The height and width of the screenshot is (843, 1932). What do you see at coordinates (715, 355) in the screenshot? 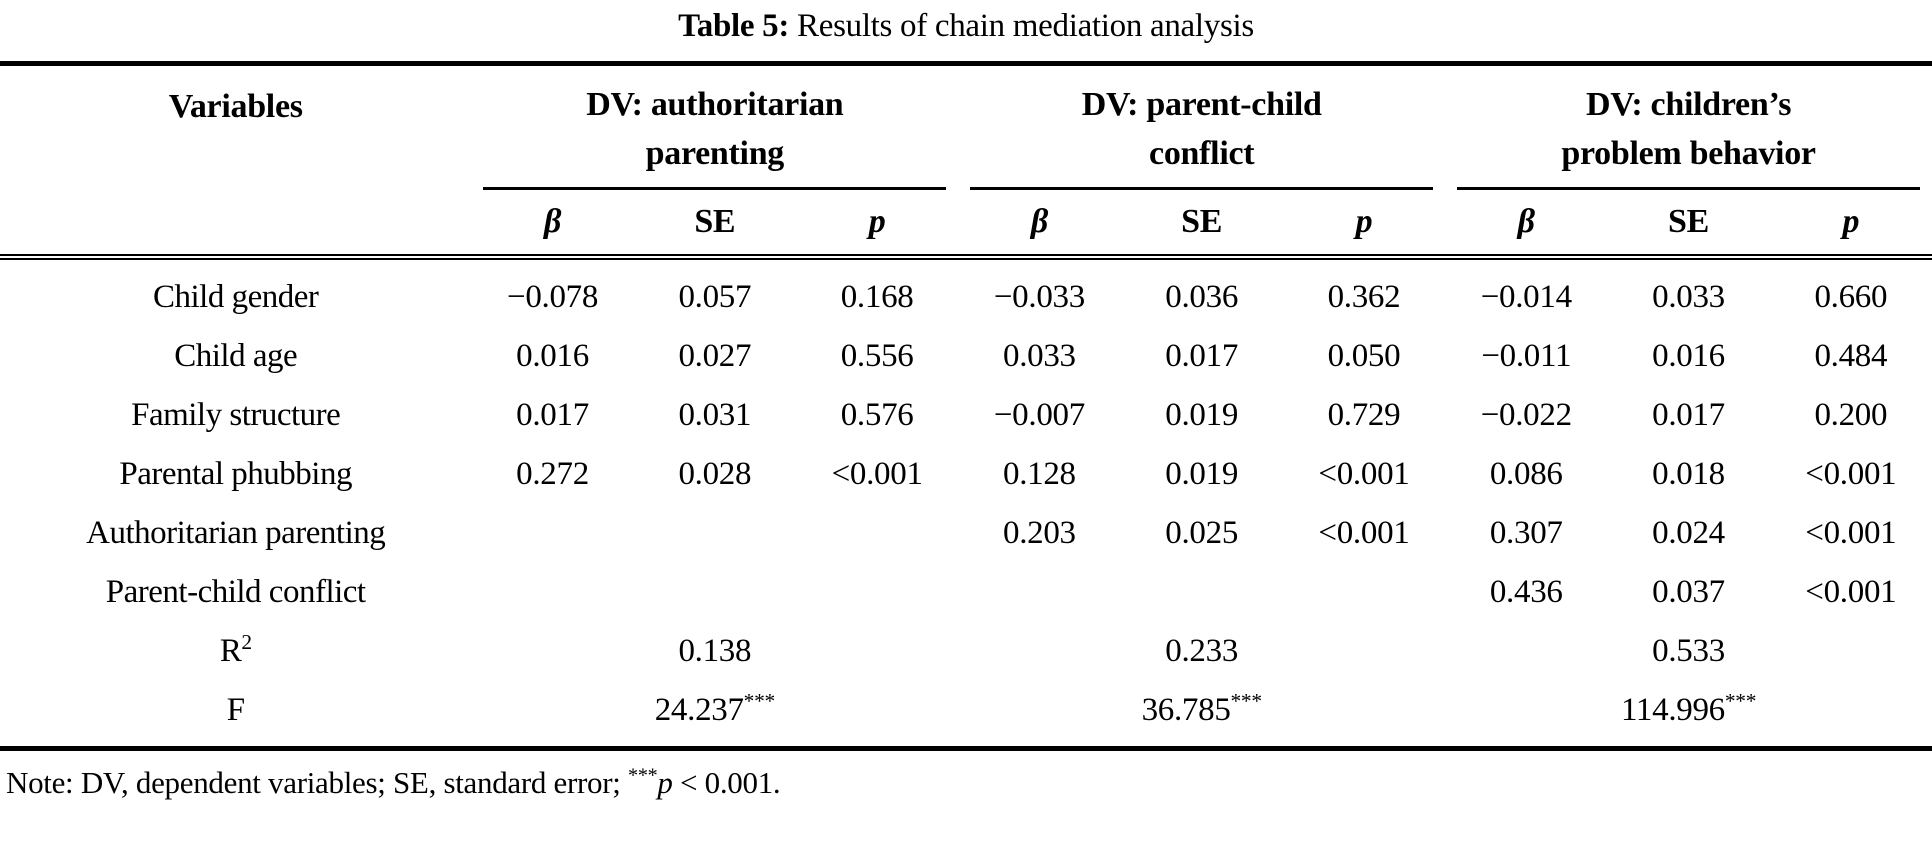
I see `cell-value: 0.027` at bounding box center [715, 355].